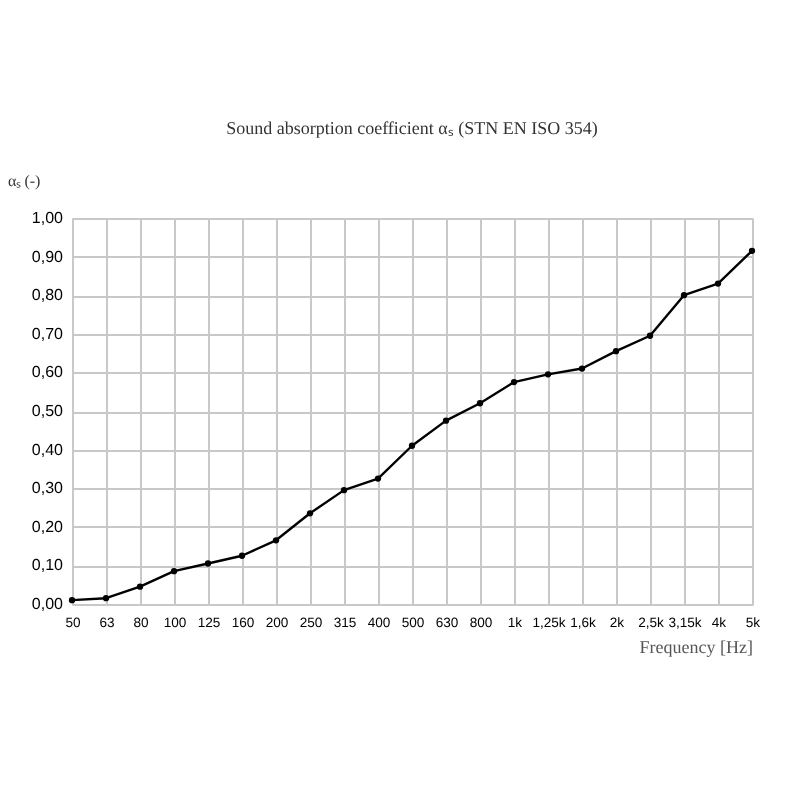 This screenshot has height=800, width=800. What do you see at coordinates (48, 526) in the screenshot?
I see `y-tick-label: 0,20` at bounding box center [48, 526].